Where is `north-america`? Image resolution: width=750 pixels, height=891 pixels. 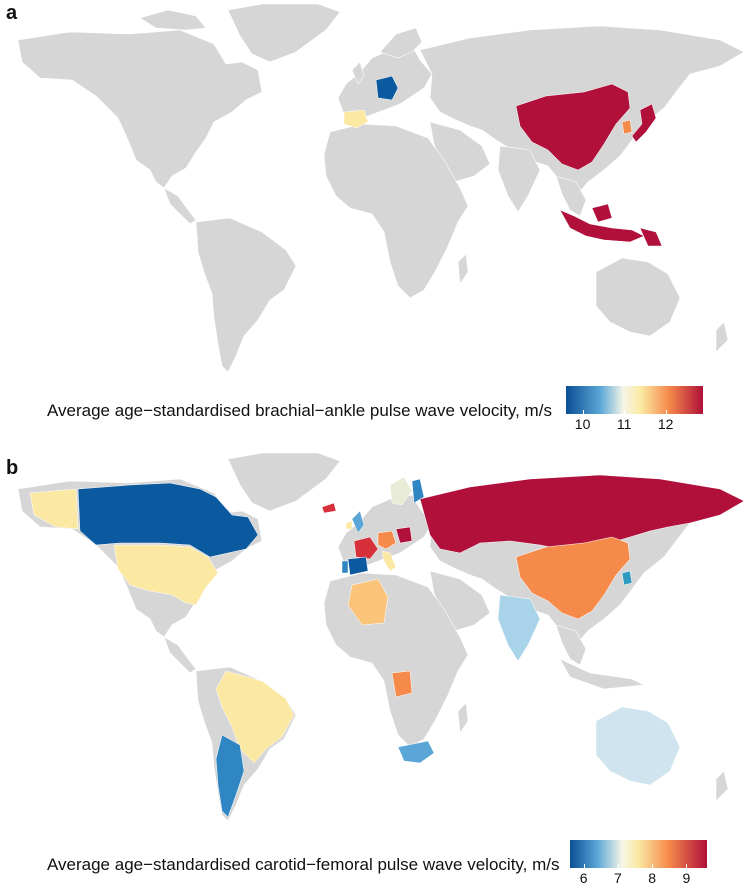
north-america is located at coordinates (140, 109).